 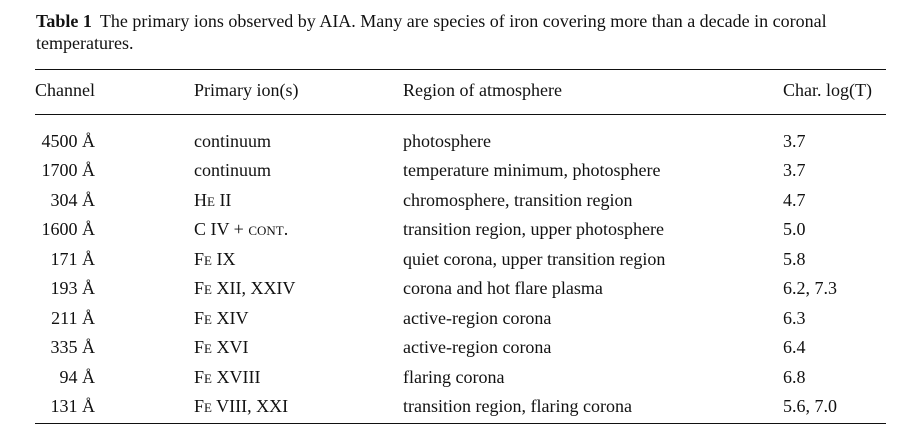 What do you see at coordinates (221, 318) in the screenshot?
I see `cell-ion: Fe XIV` at bounding box center [221, 318].